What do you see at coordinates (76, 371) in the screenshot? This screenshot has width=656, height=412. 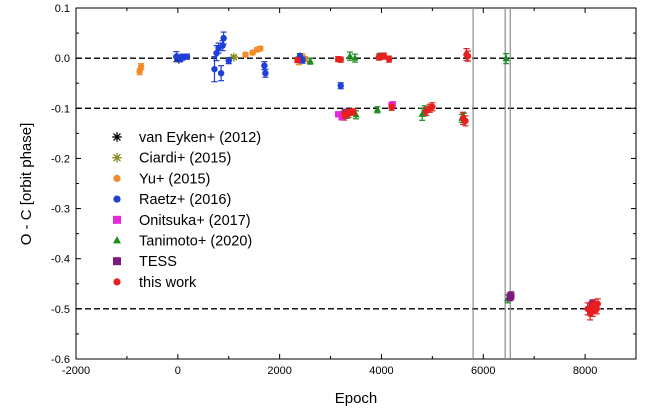 I see `x-tick-label-0: -2000` at bounding box center [76, 371].